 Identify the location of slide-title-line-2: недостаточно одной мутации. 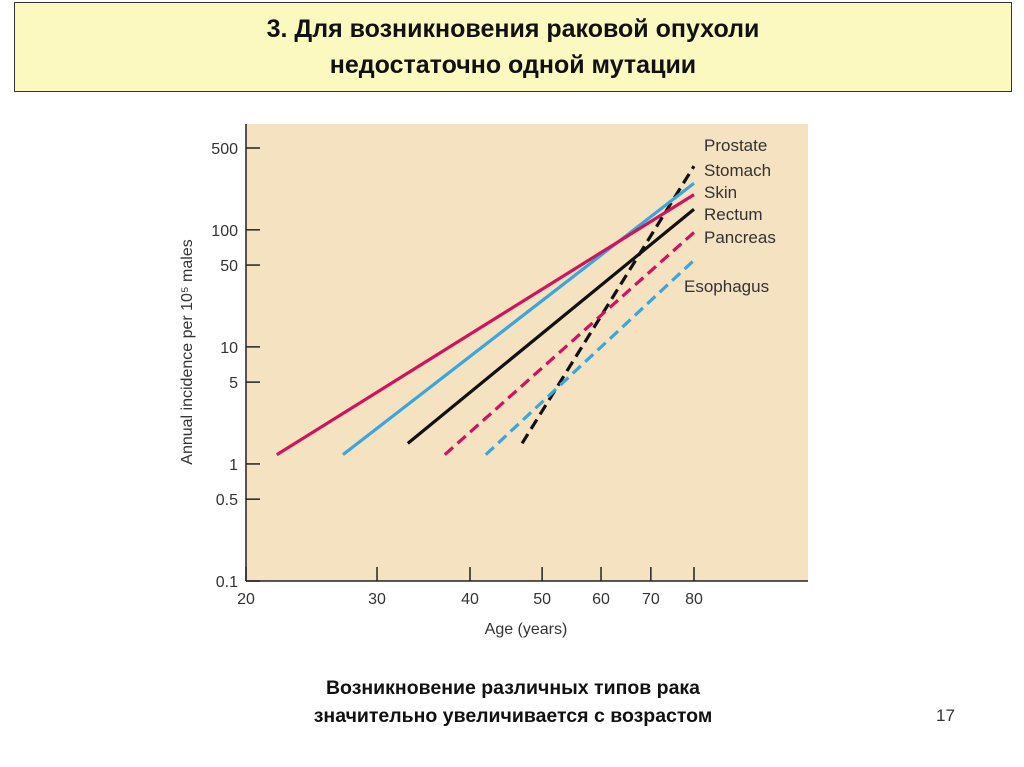
(513, 65).